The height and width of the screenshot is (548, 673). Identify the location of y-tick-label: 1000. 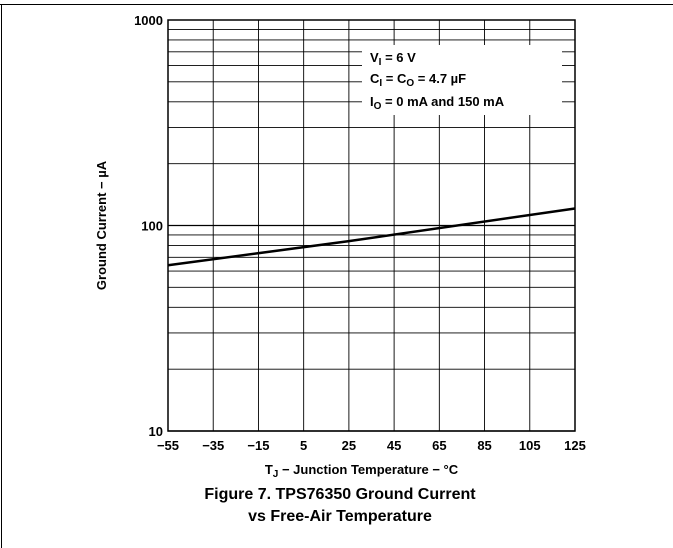
(148, 20).